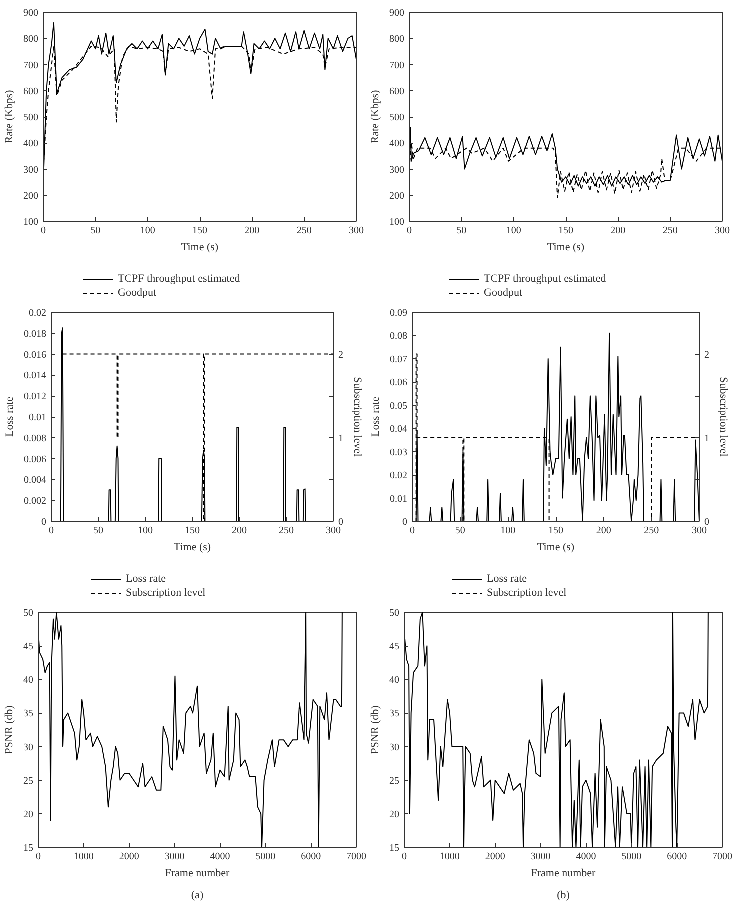 The height and width of the screenshot is (906, 732). I want to click on y2-axis-title: Subscription level, so click(724, 417).